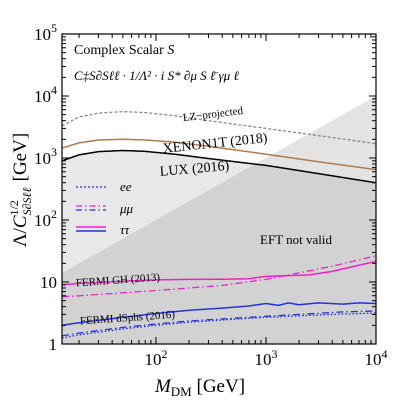 The height and width of the screenshot is (402, 409). Describe the element at coordinates (199, 387) in the screenshot. I see `x-axis-title: MDM [GeV]` at that location.